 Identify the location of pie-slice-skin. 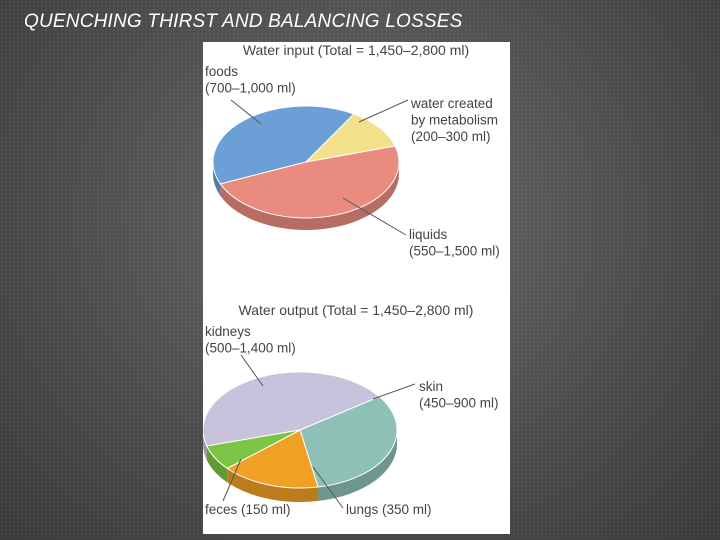
(348, 442).